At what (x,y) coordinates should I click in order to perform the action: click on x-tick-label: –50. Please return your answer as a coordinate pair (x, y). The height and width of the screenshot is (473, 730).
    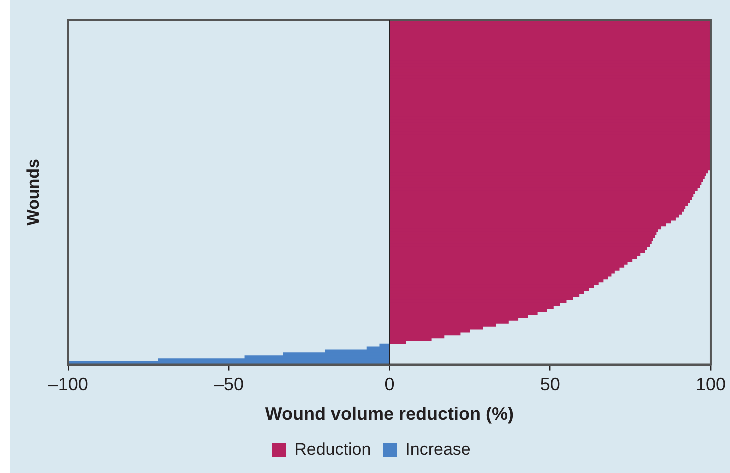
    Looking at the image, I should click on (229, 384).